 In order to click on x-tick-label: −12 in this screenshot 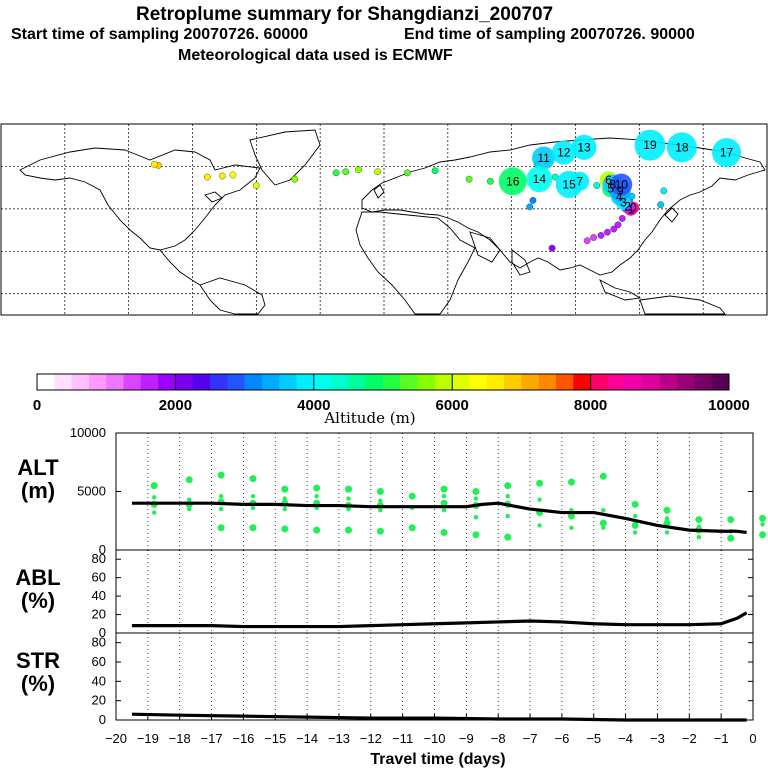, I will do `click(371, 738)`.